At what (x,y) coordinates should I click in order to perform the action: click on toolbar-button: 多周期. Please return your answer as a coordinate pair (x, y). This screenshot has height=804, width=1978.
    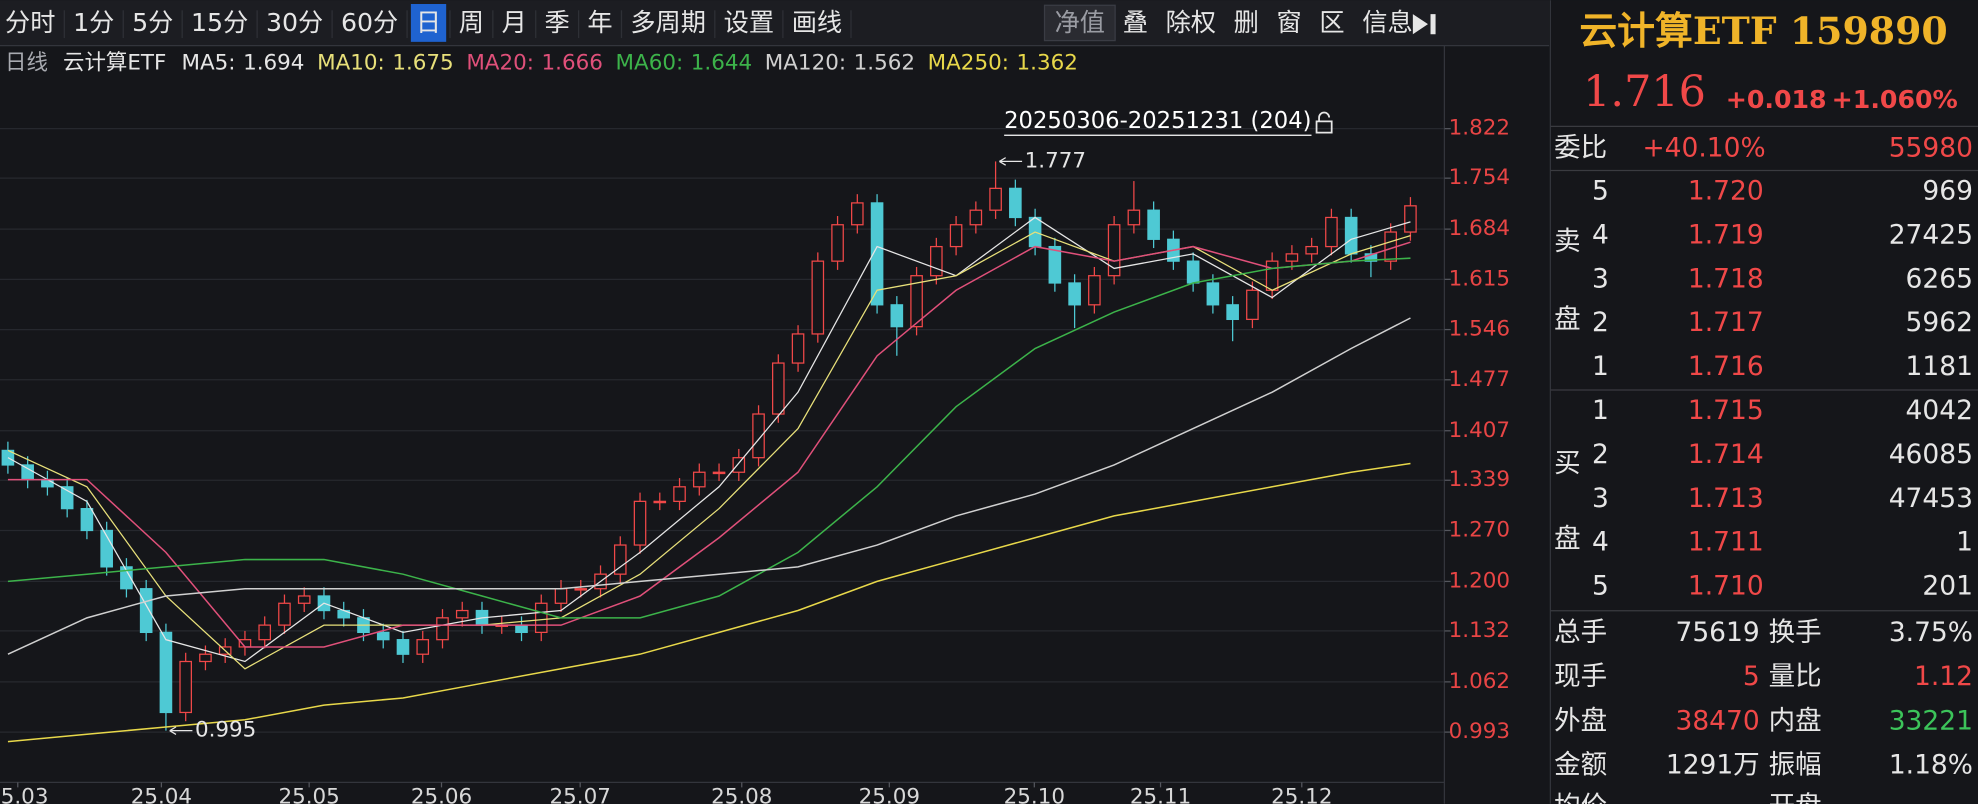
    Looking at the image, I should click on (668, 22).